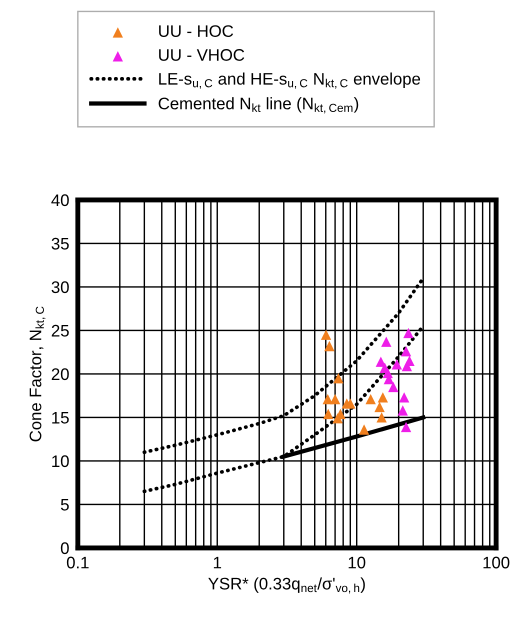 Image resolution: width=512 pixels, height=617 pixels. I want to click on y-tick-label: 15, so click(60, 418).